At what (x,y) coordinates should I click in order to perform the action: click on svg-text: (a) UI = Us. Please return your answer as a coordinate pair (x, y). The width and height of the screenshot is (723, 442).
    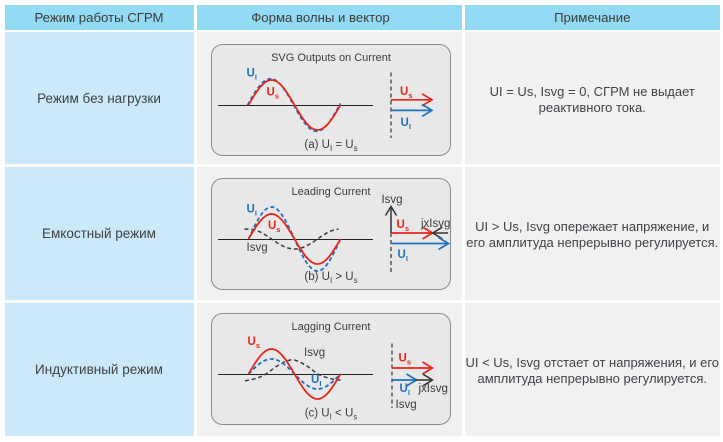
    Looking at the image, I should click on (330, 146).